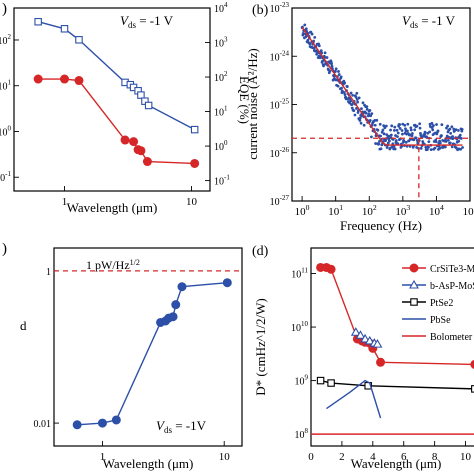 The height and width of the screenshot is (474, 474). Describe the element at coordinates (225, 457) in the screenshot. I see `panel-c-xtick-label: 10` at that location.